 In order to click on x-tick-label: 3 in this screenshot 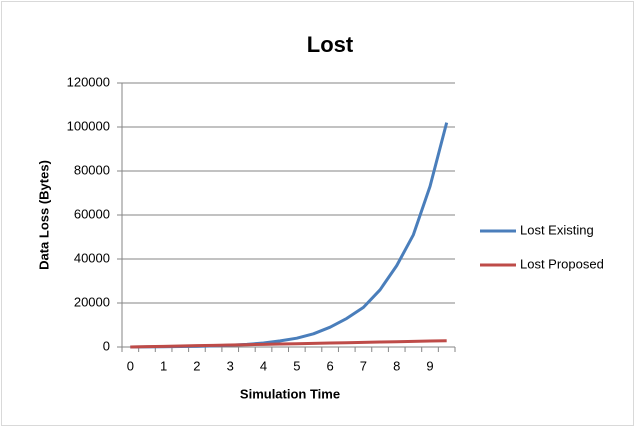, I will do `click(230, 365)`.